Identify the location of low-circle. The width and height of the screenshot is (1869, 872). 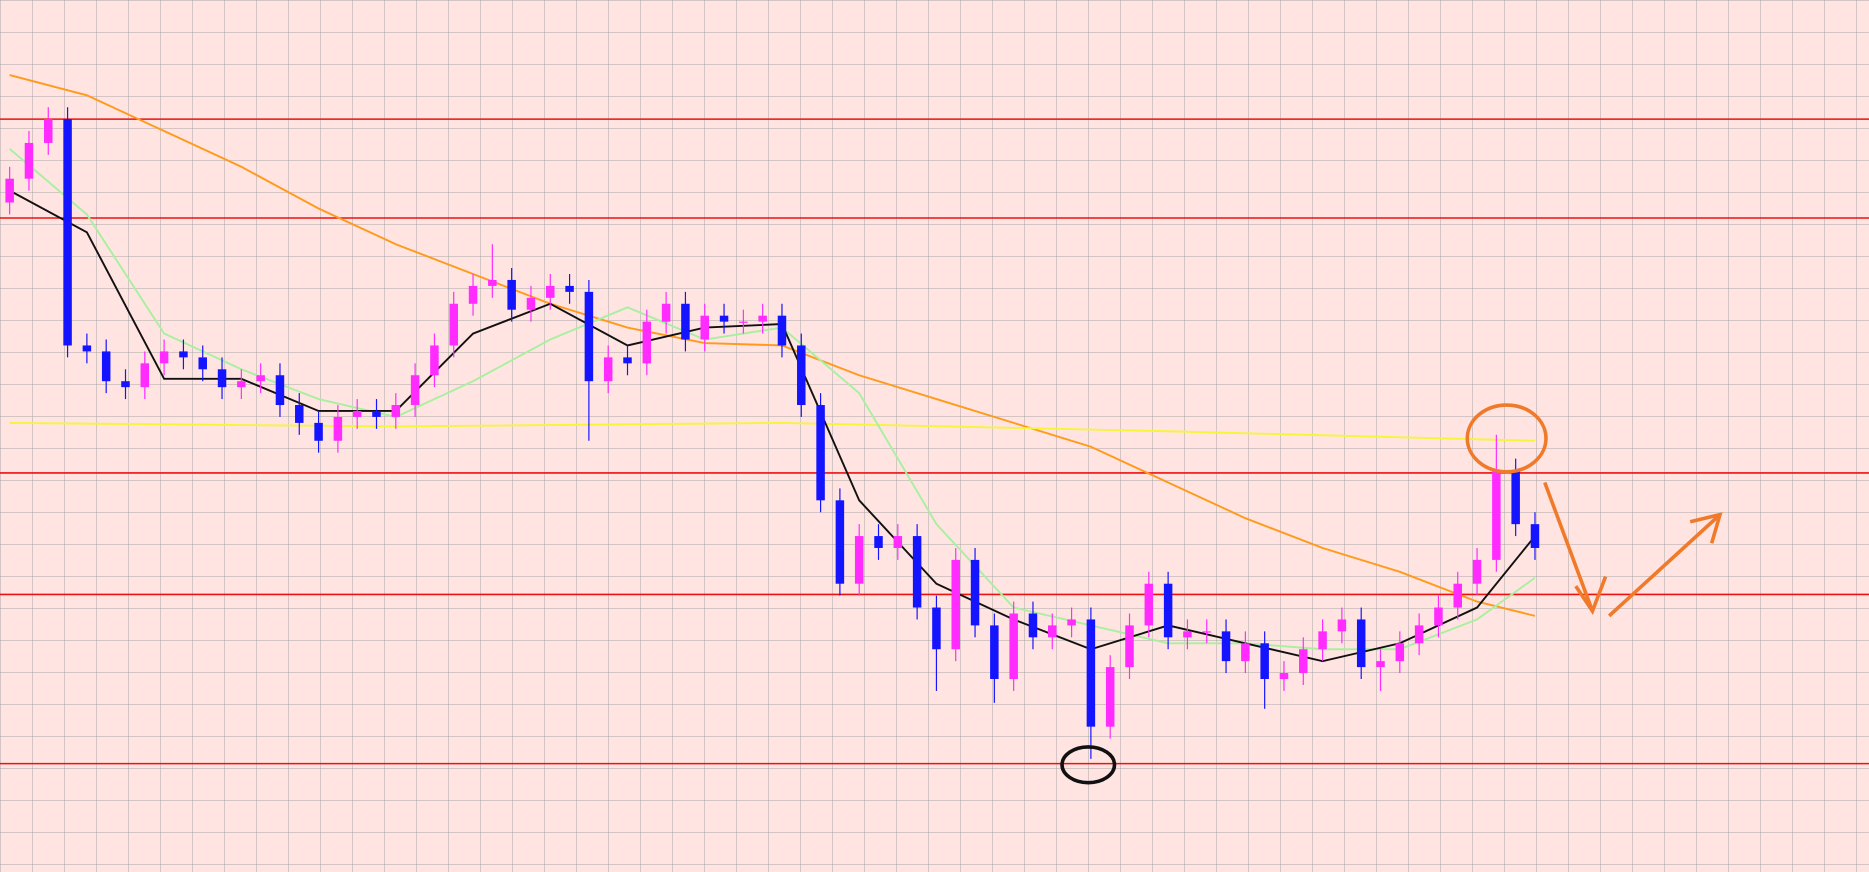
(1088, 765).